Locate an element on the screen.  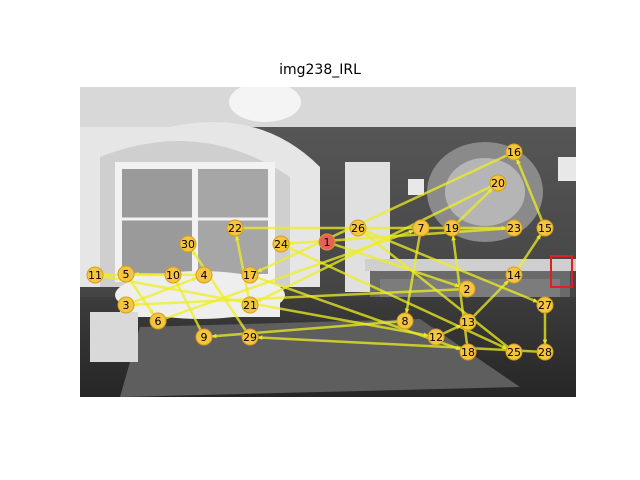
fixation-label: 26 is located at coordinates (358, 228).